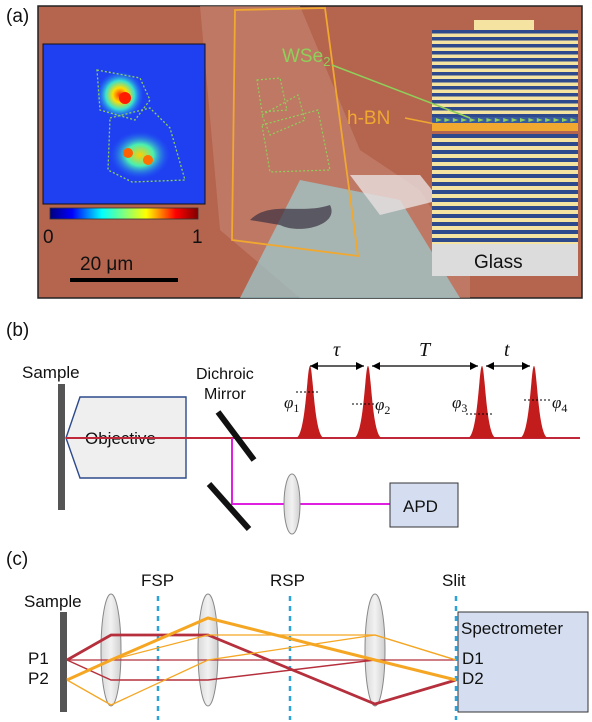  What do you see at coordinates (473, 678) in the screenshot?
I see `d2-label: D2` at bounding box center [473, 678].